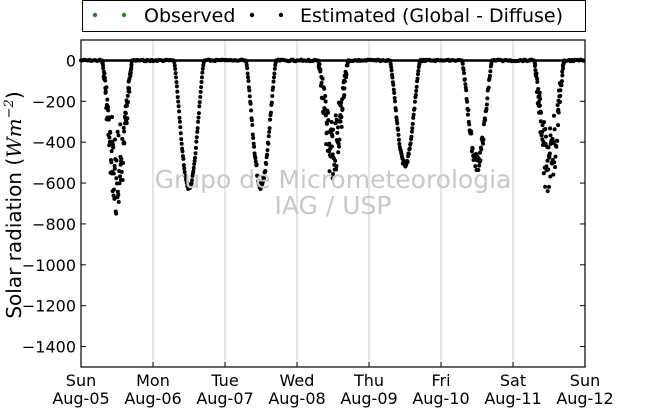 This screenshot has width=650, height=409. What do you see at coordinates (54, 183) in the screenshot?
I see `y-tick-label-3: −600` at bounding box center [54, 183].